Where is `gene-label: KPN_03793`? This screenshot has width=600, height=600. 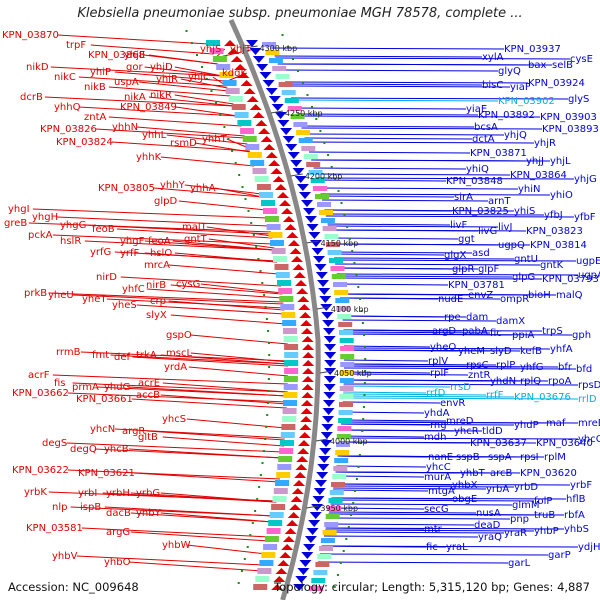 gene-label: KPN_03793 is located at coordinates (570, 279).